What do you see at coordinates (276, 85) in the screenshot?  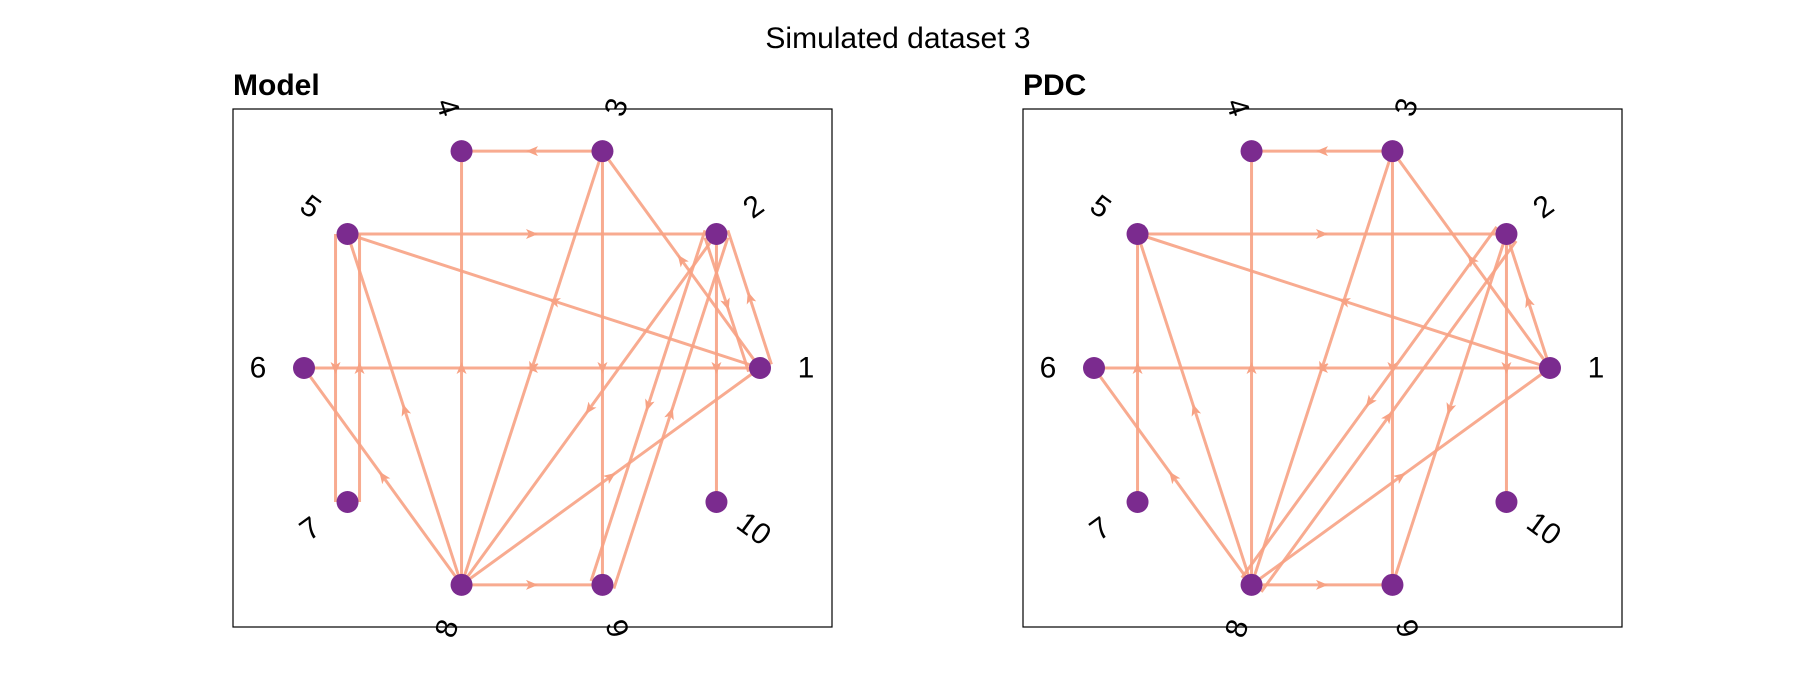 I see `panel-title: Model` at bounding box center [276, 85].